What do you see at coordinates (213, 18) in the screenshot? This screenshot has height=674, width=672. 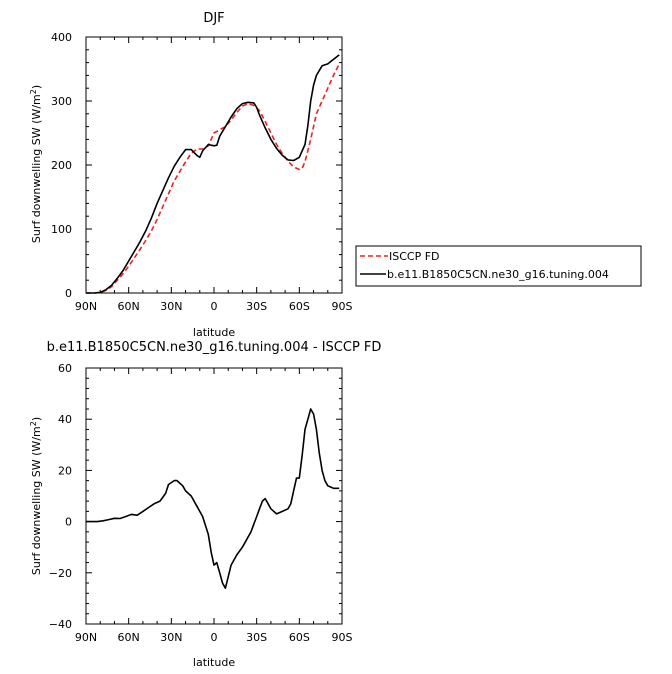 I see `top-chart-title: DJF` at bounding box center [213, 18].